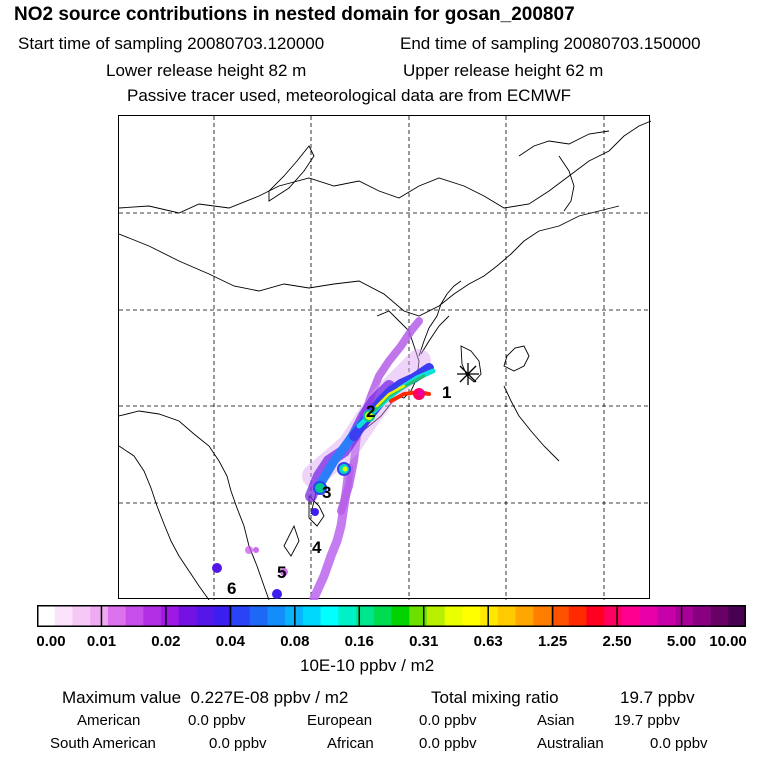 Image resolution: width=768 pixels, height=768 pixels. What do you see at coordinates (103, 743) in the screenshot?
I see `region-south-american-name: South American` at bounding box center [103, 743].